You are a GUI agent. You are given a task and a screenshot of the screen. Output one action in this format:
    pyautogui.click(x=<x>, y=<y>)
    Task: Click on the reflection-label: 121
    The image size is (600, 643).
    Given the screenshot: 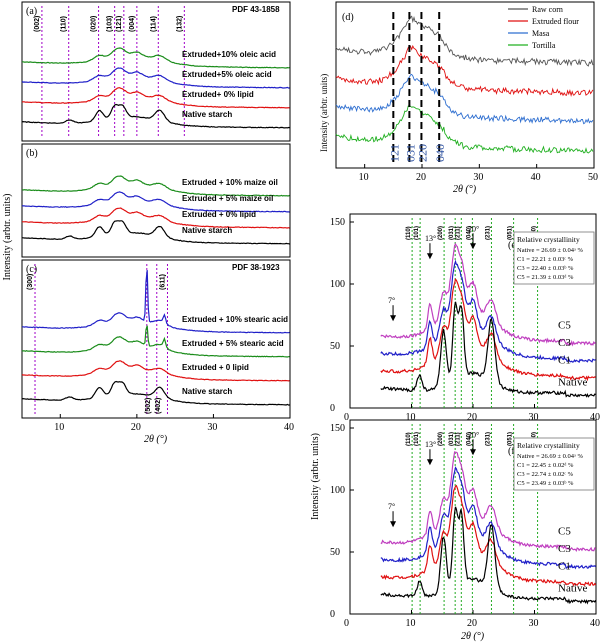 What is the action you would take?
    pyautogui.click(x=394, y=153)
    